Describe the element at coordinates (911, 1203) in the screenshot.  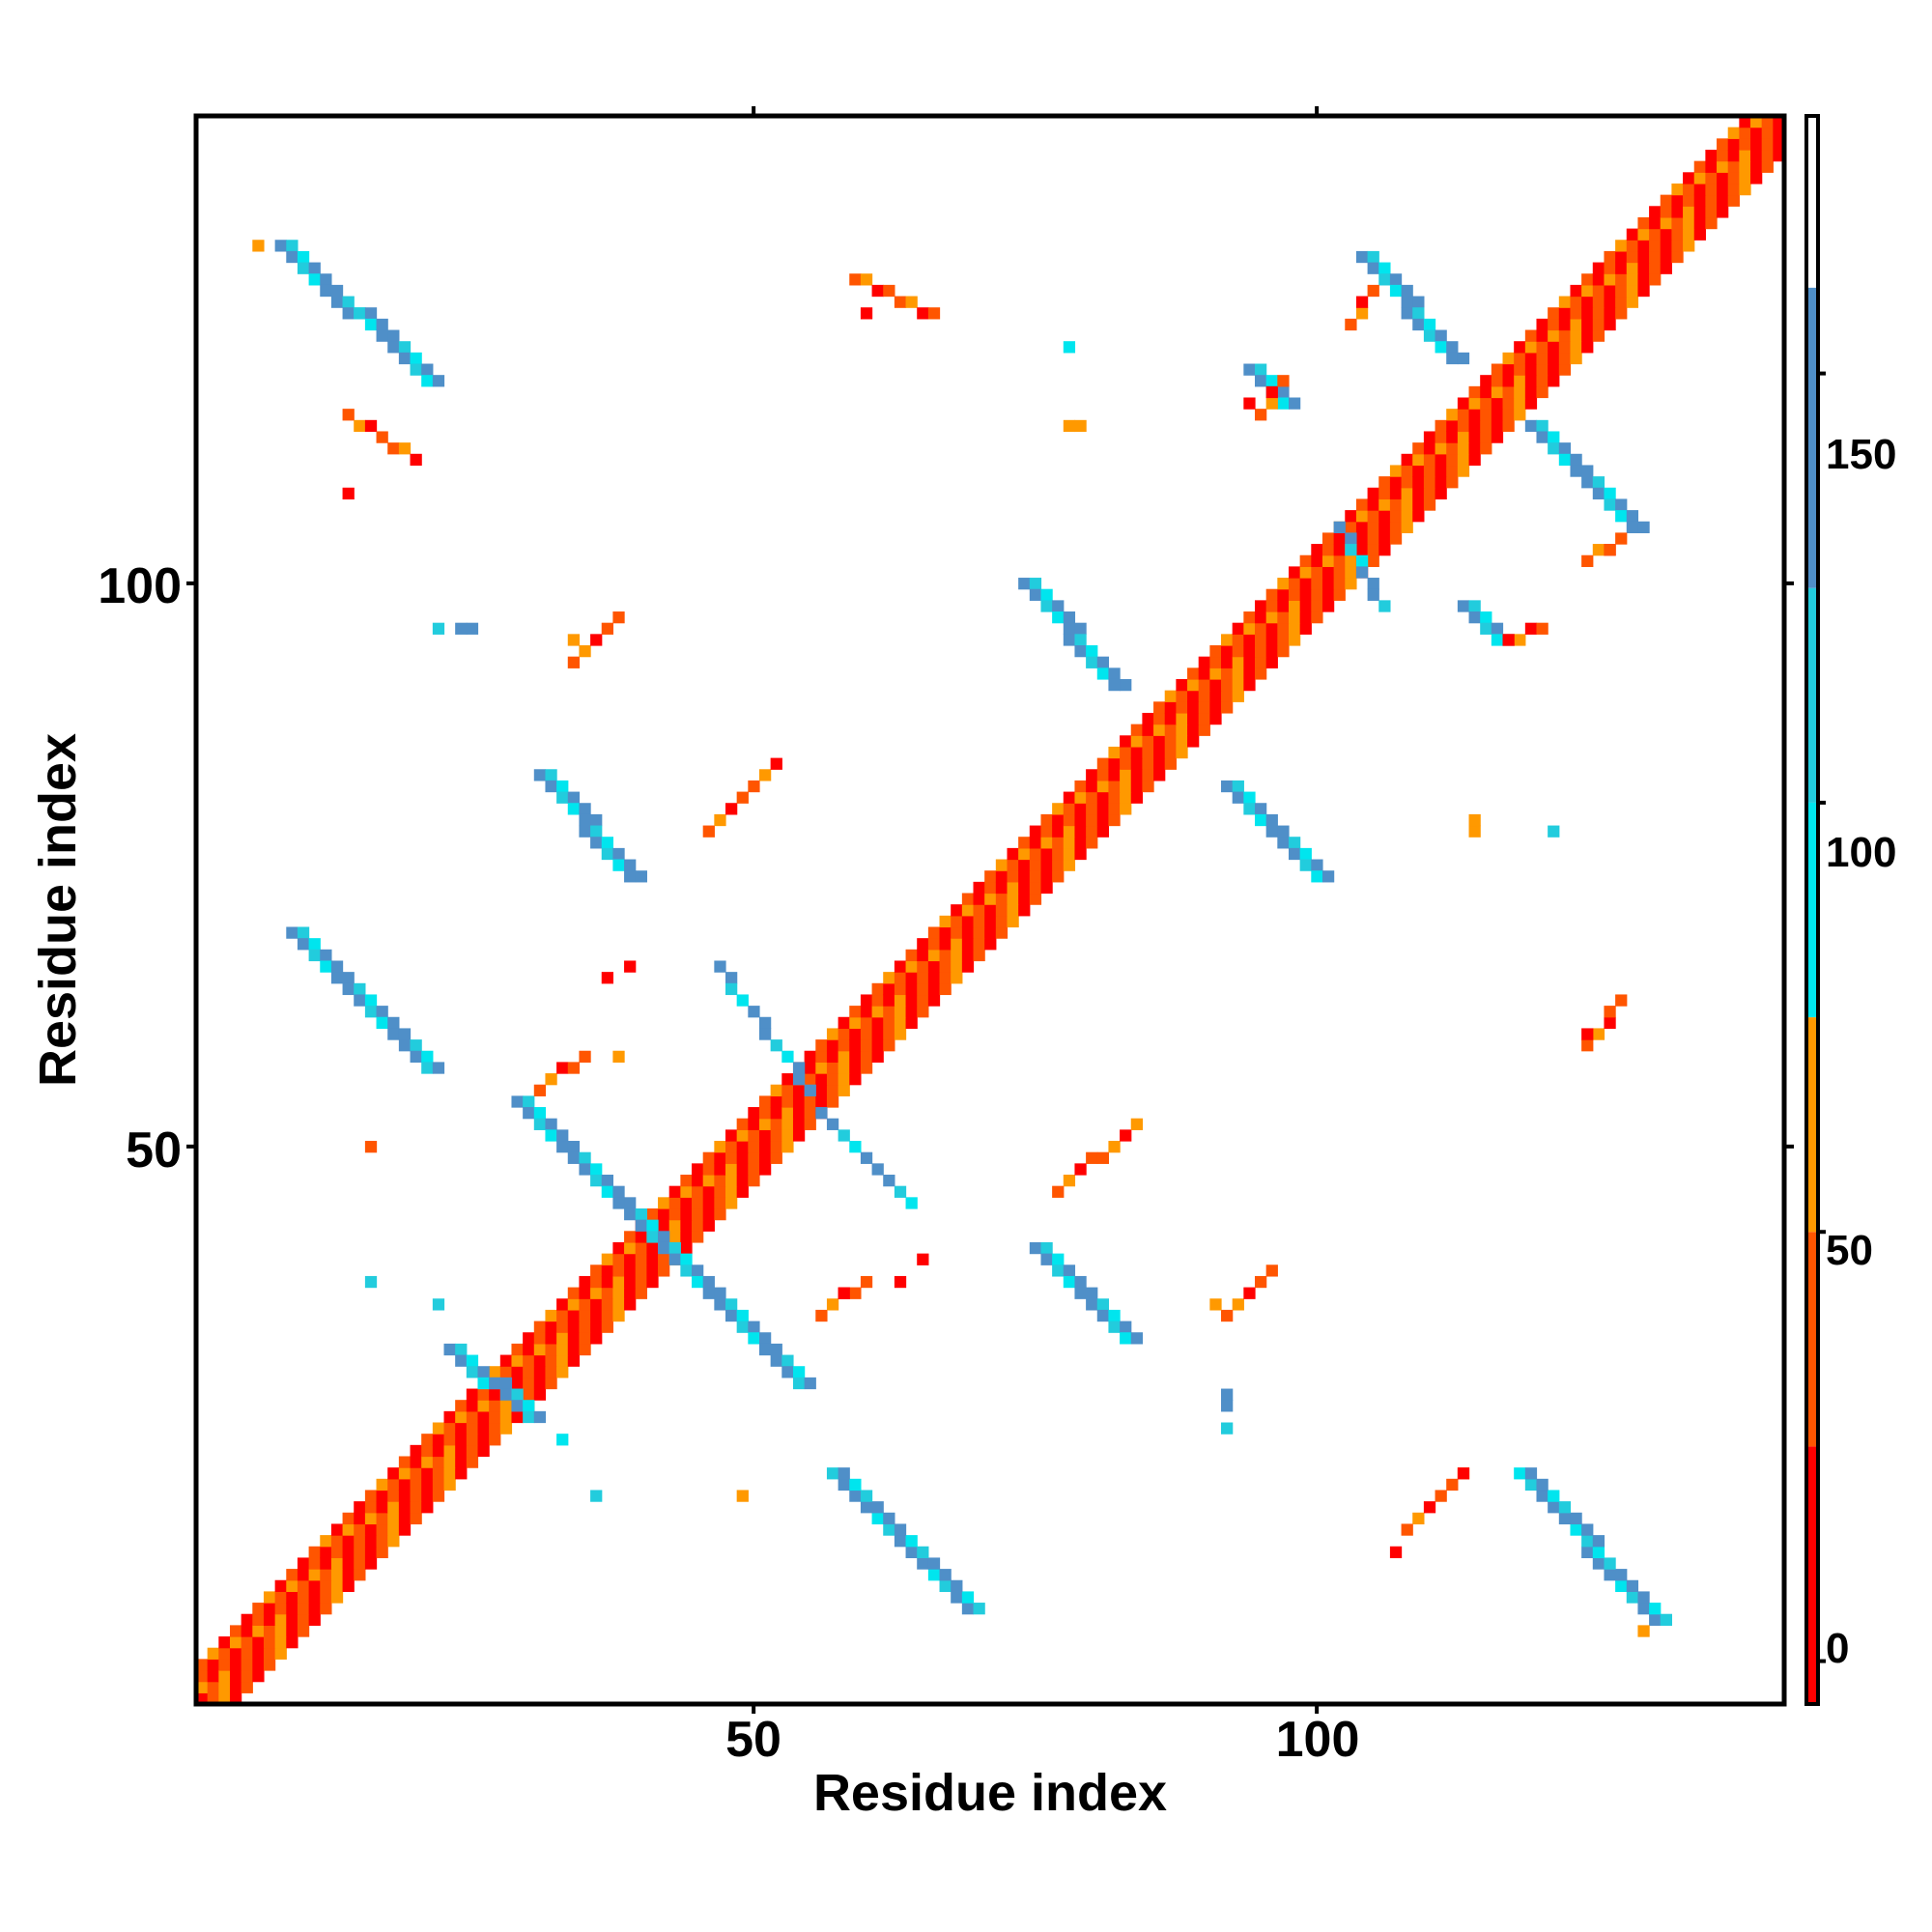
I see `helix-contact-b-cell` at that location.